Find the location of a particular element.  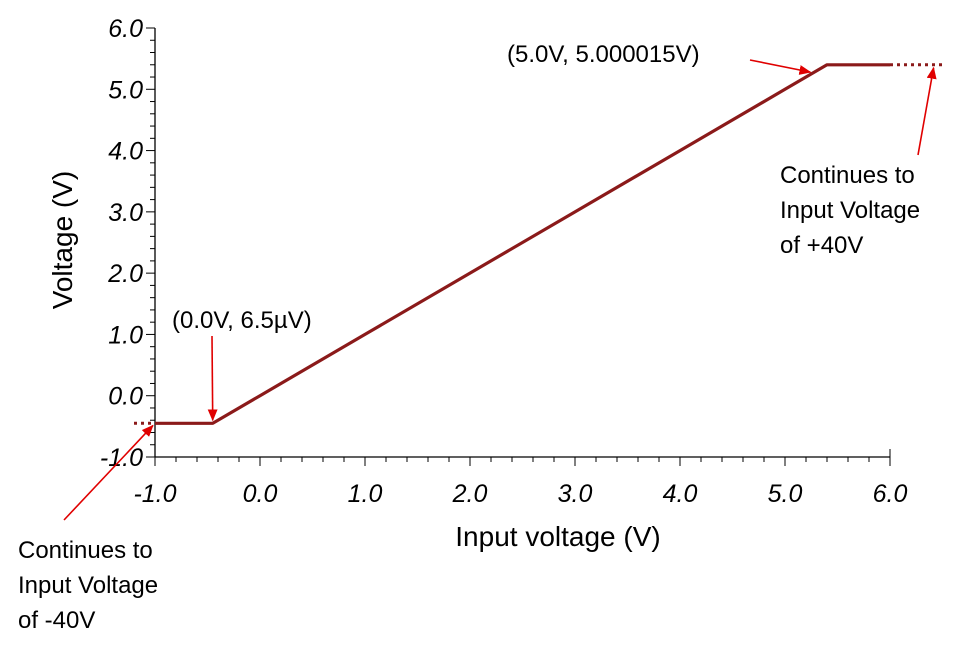

y-tick-label: 3.0 is located at coordinates (125, 213).